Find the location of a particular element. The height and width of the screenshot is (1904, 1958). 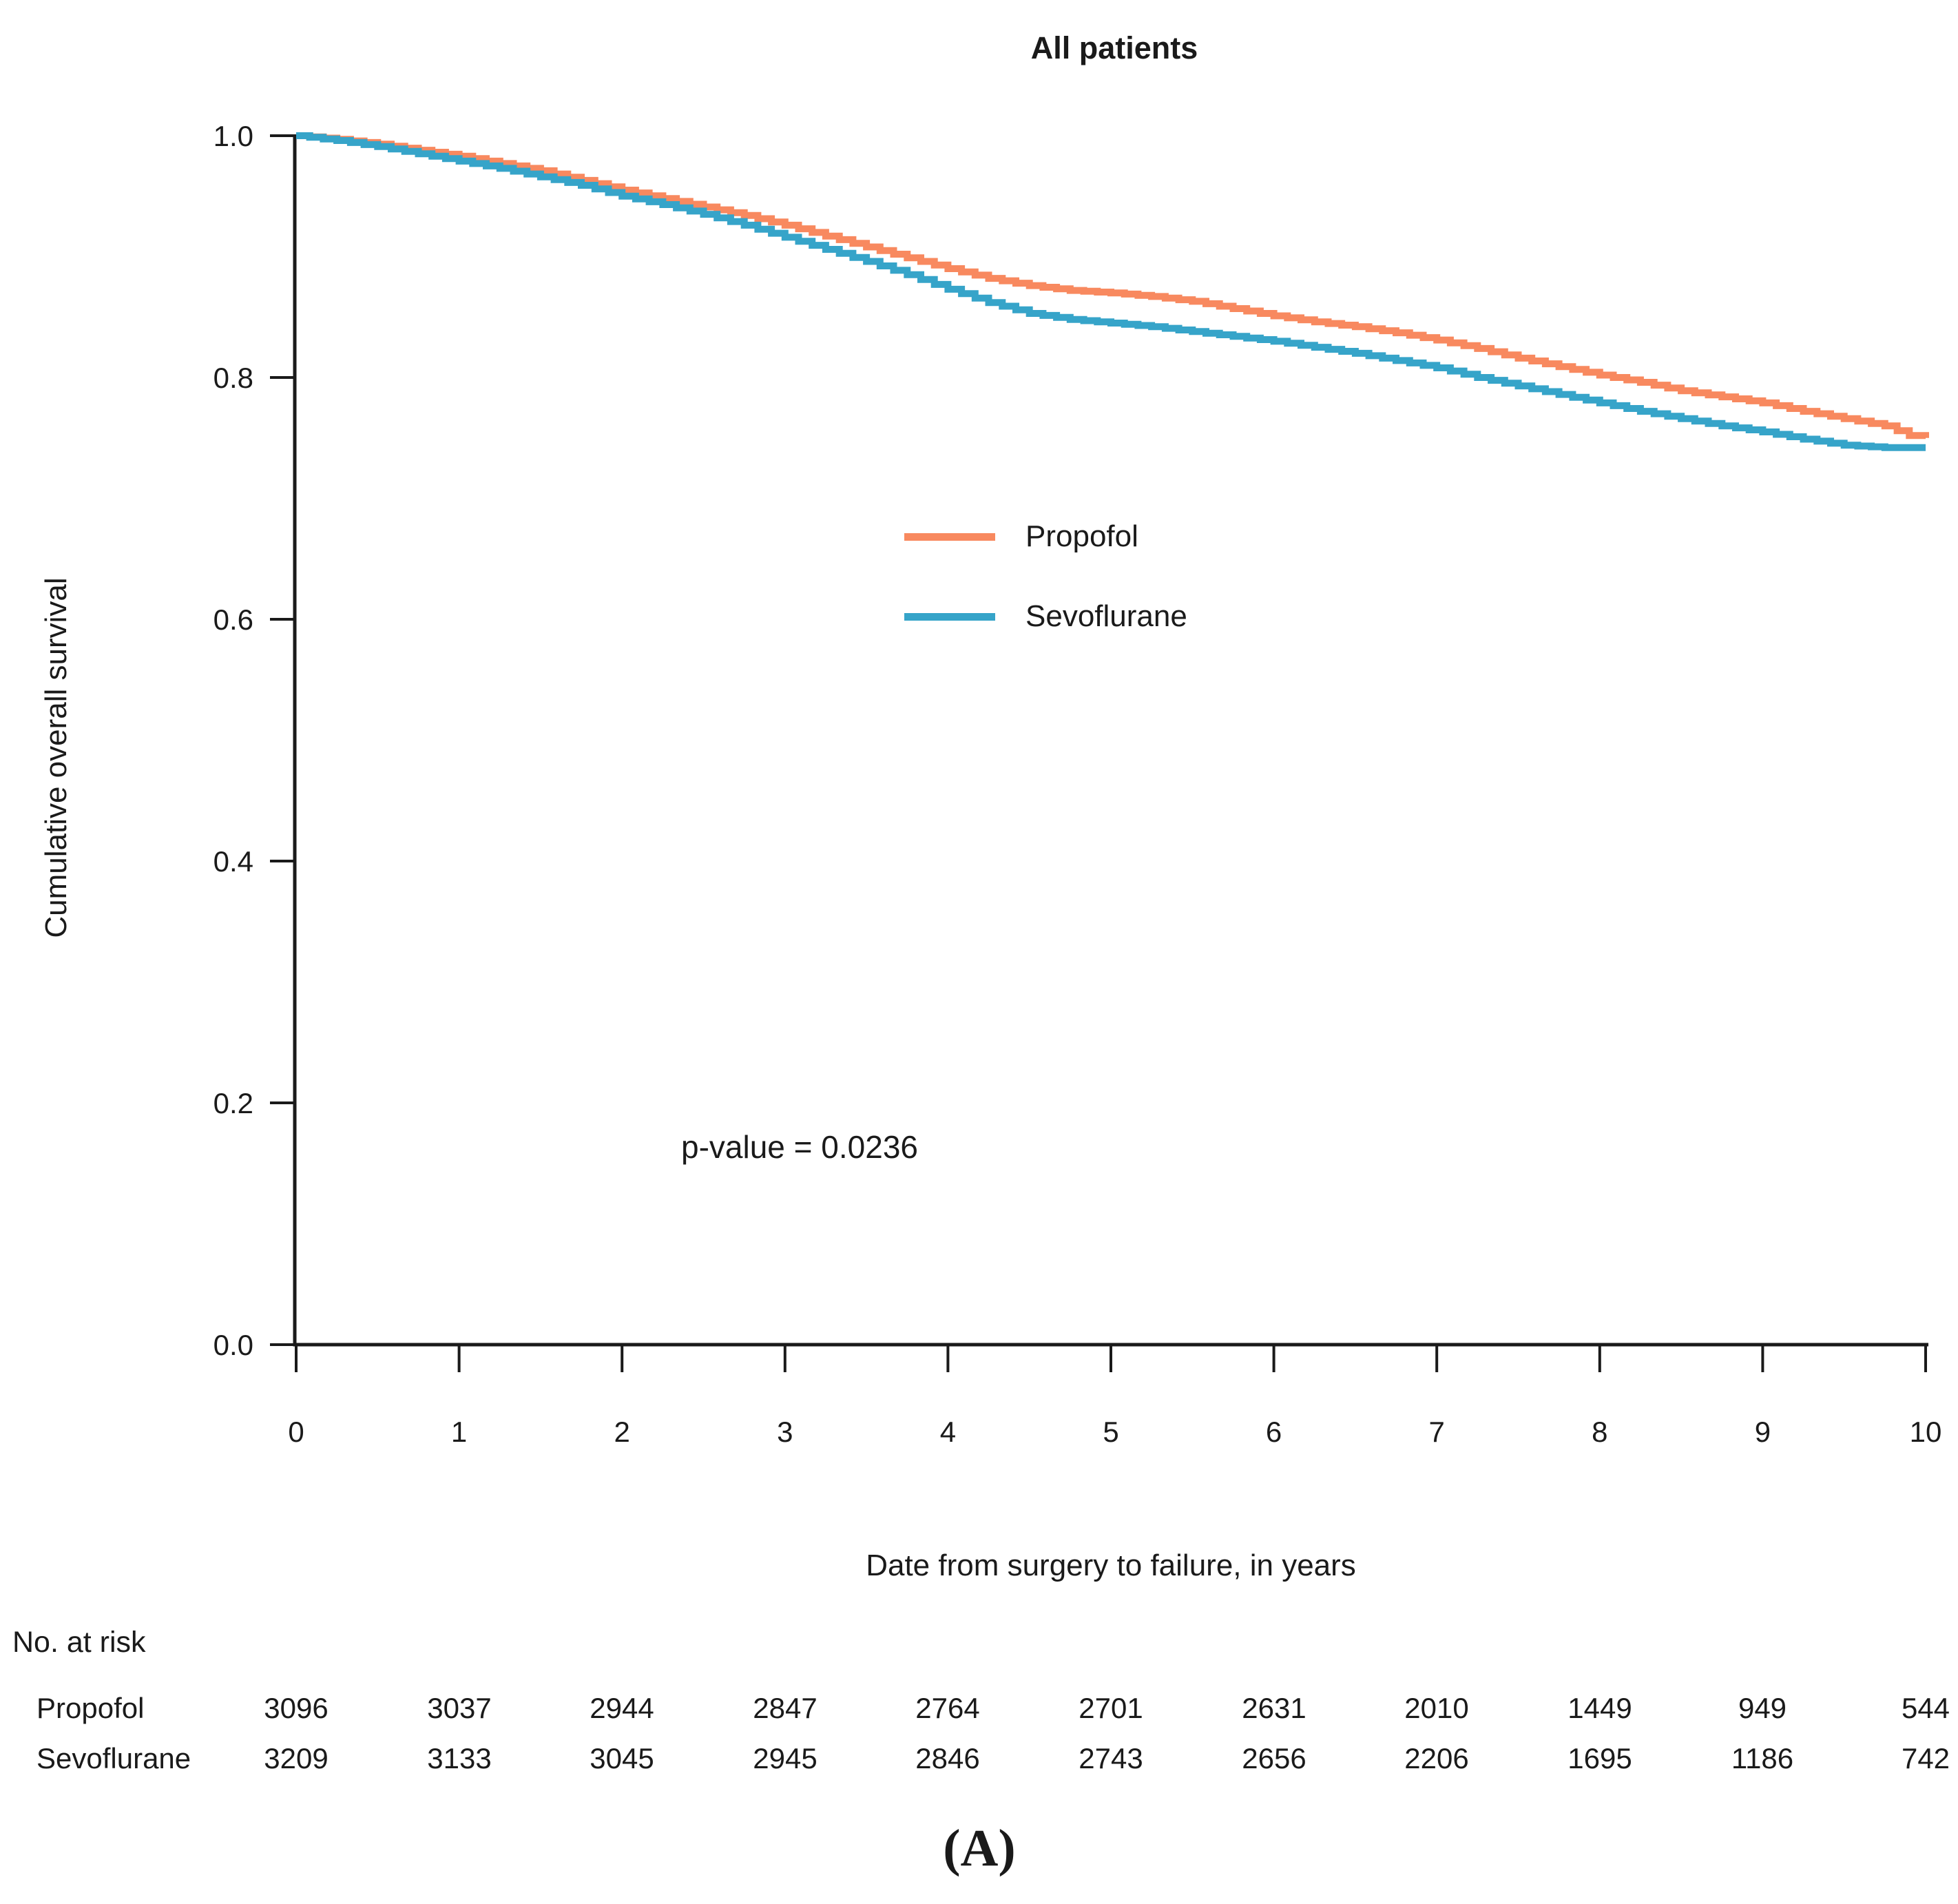

sevoflurane-curve is located at coordinates (1111, 291).